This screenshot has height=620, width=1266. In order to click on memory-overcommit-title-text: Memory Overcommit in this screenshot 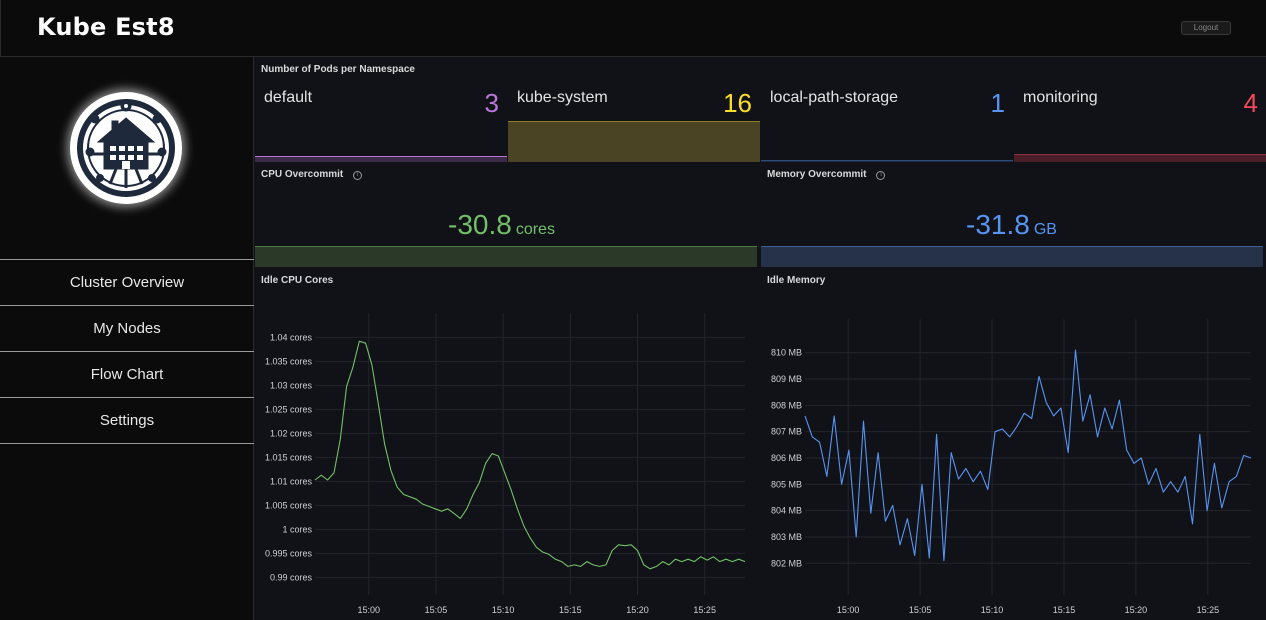, I will do `click(817, 174)`.